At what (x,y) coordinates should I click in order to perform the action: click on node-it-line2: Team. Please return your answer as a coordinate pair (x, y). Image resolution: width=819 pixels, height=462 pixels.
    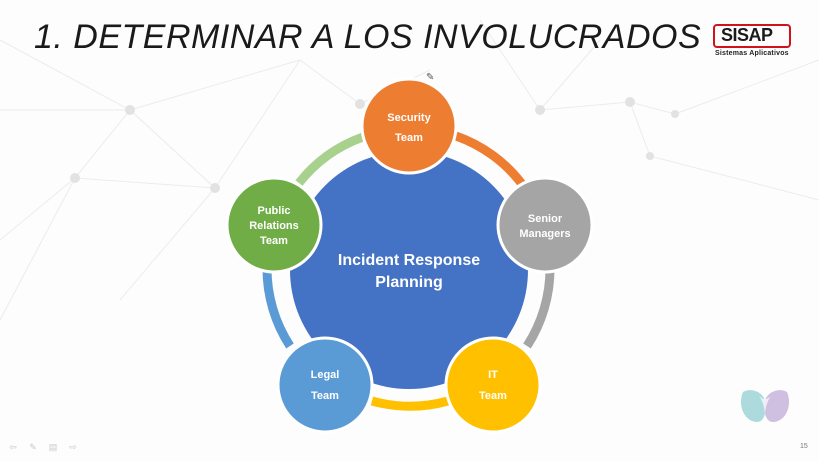
    Looking at the image, I should click on (493, 396).